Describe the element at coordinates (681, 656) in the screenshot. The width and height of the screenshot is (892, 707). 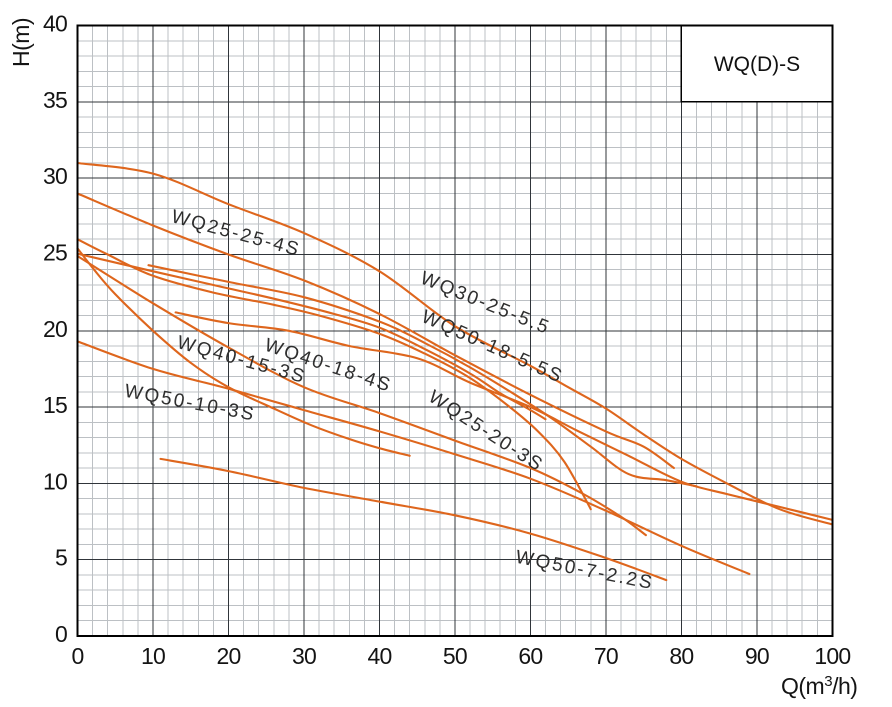
I see `svg-text: 80` at that location.